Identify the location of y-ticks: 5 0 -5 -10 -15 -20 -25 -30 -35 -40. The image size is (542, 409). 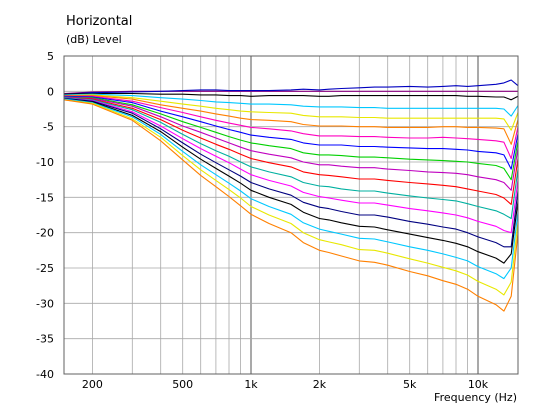
(45, 215).